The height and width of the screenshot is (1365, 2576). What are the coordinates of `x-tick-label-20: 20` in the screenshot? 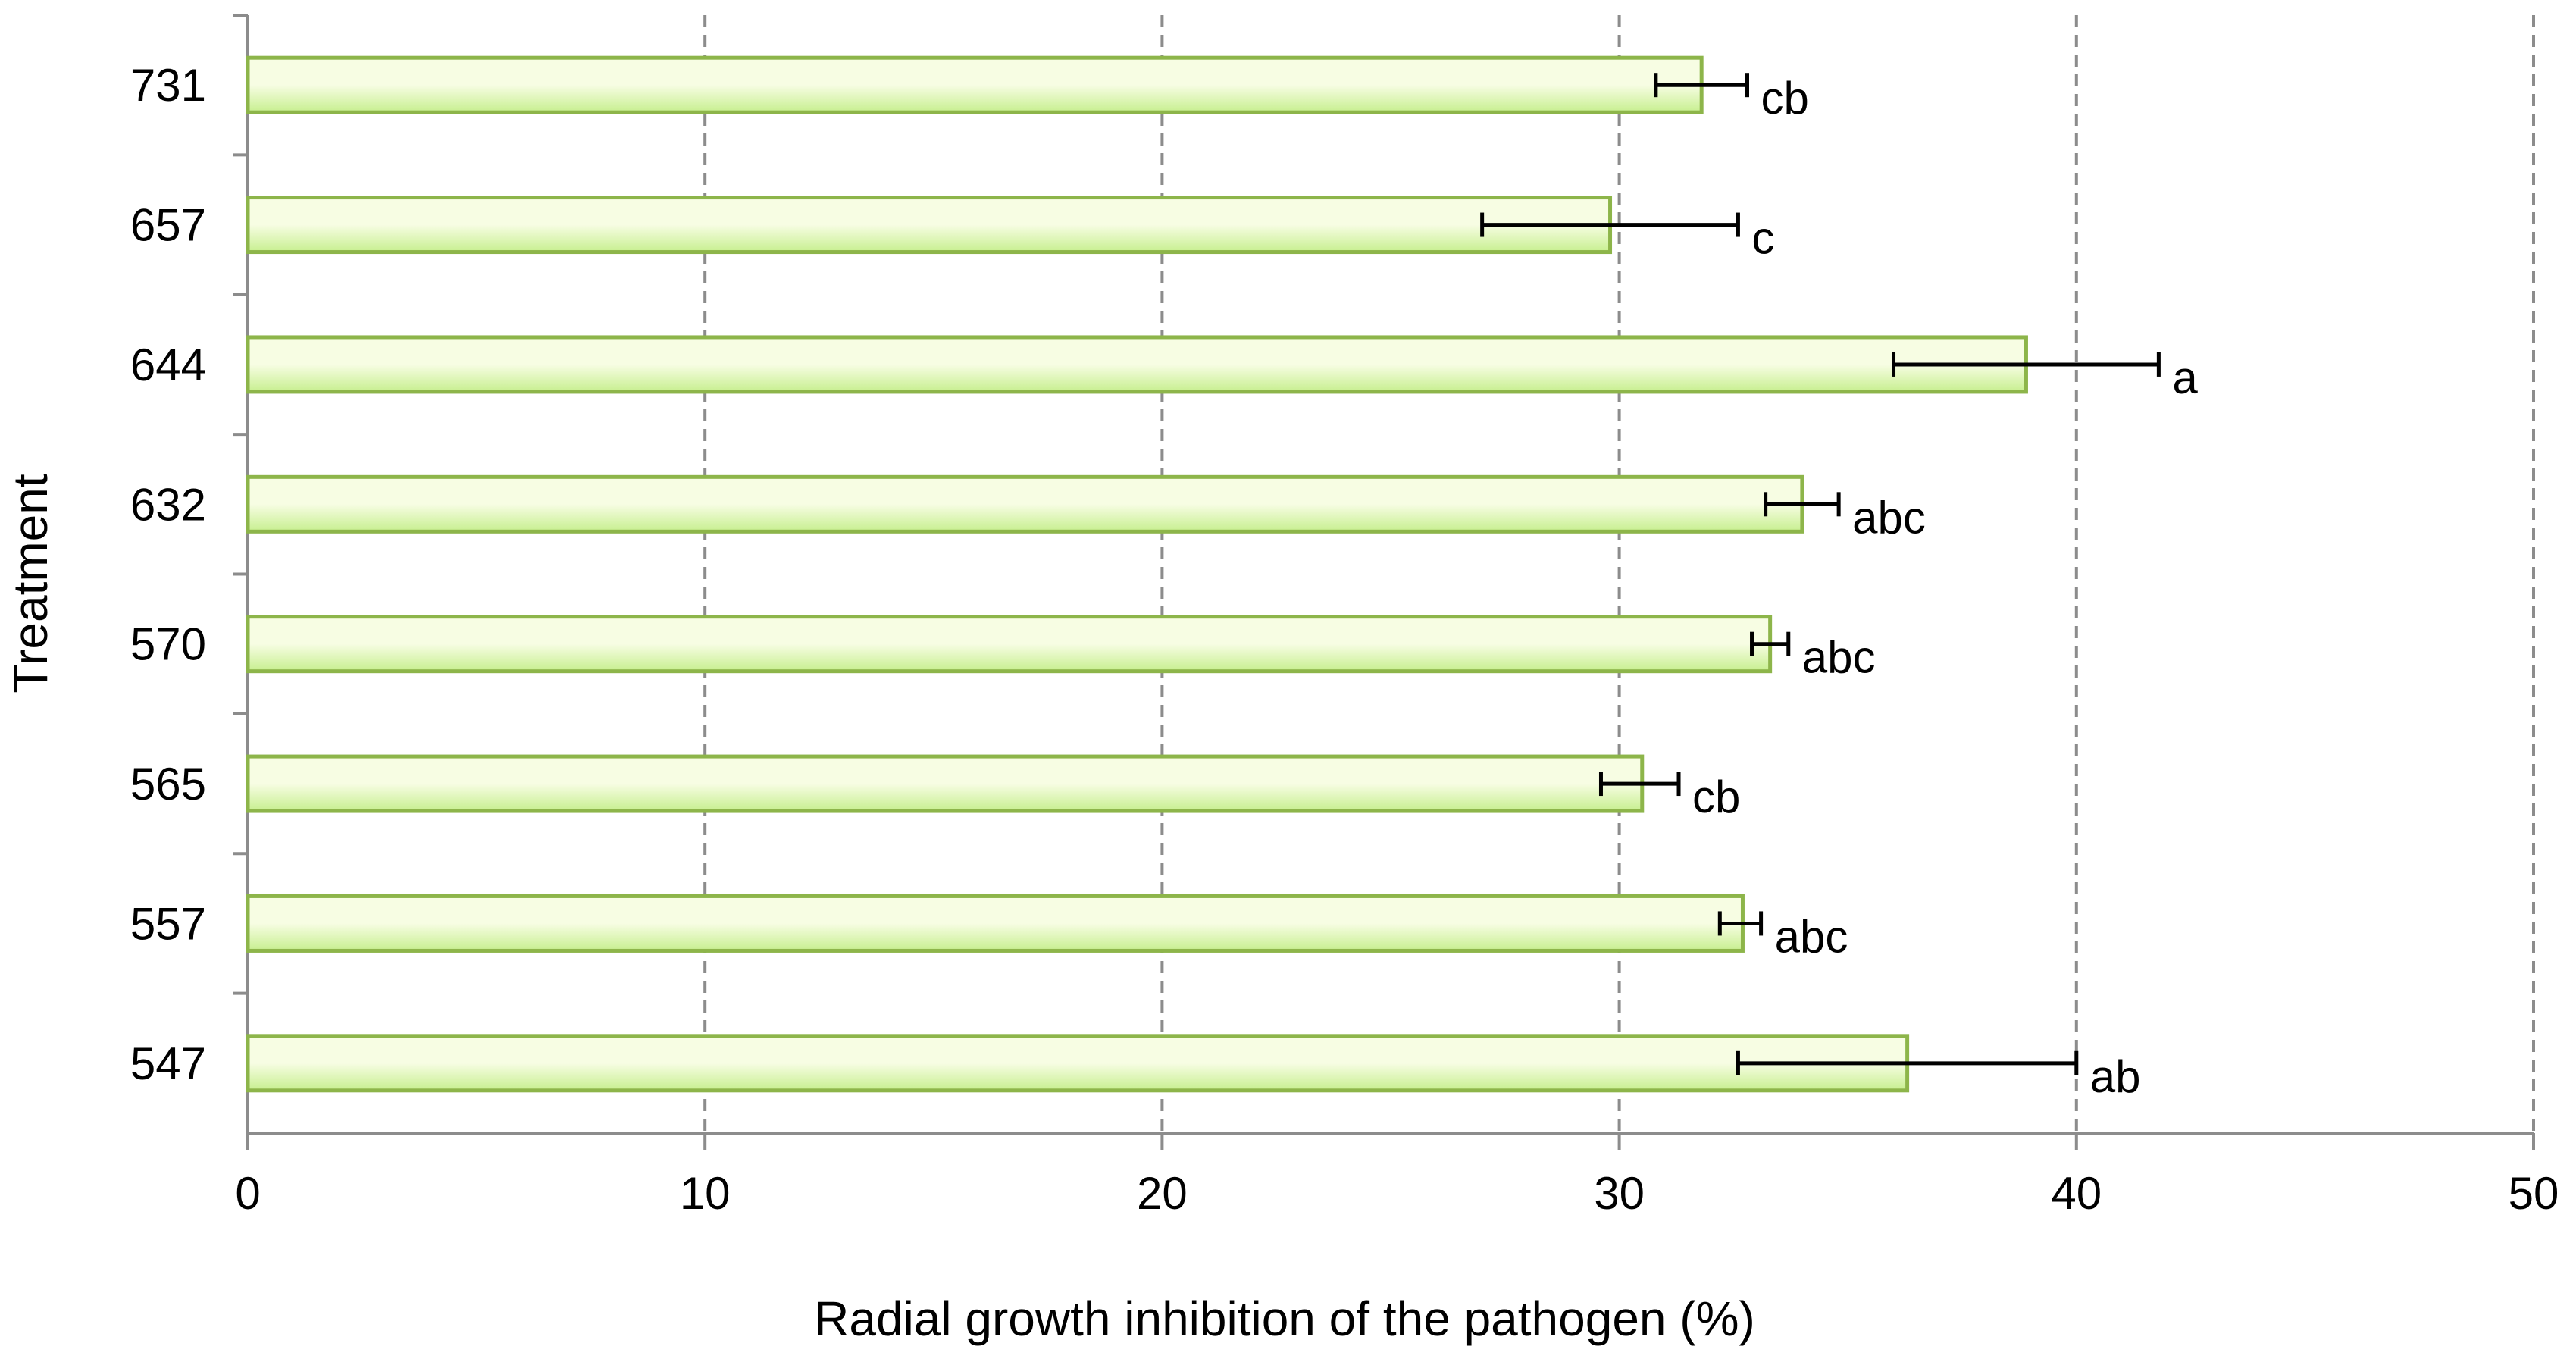 It's located at (1163, 1193).